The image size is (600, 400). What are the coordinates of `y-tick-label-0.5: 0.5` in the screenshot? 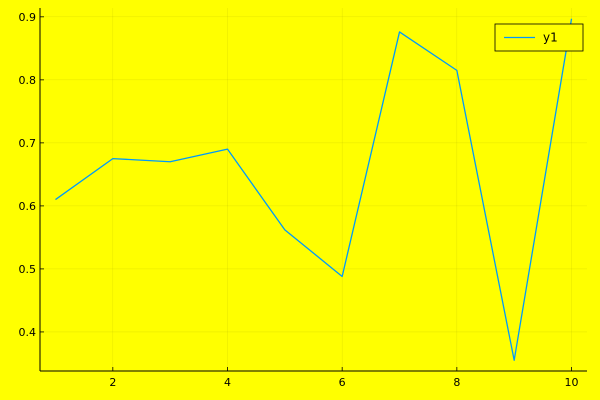 It's located at (28, 269).